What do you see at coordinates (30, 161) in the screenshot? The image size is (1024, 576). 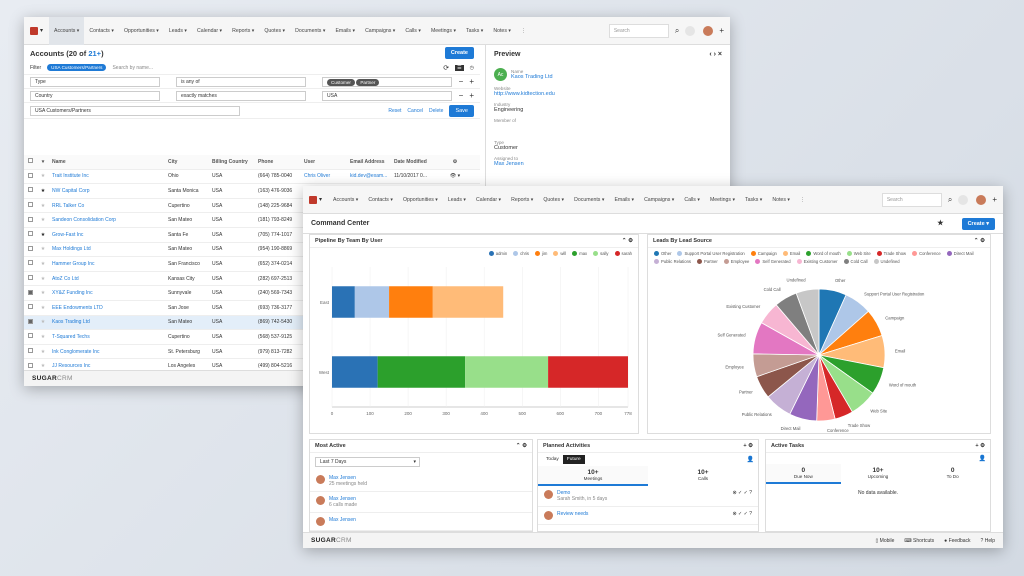 I see `select-all-checkbox` at bounding box center [30, 161].